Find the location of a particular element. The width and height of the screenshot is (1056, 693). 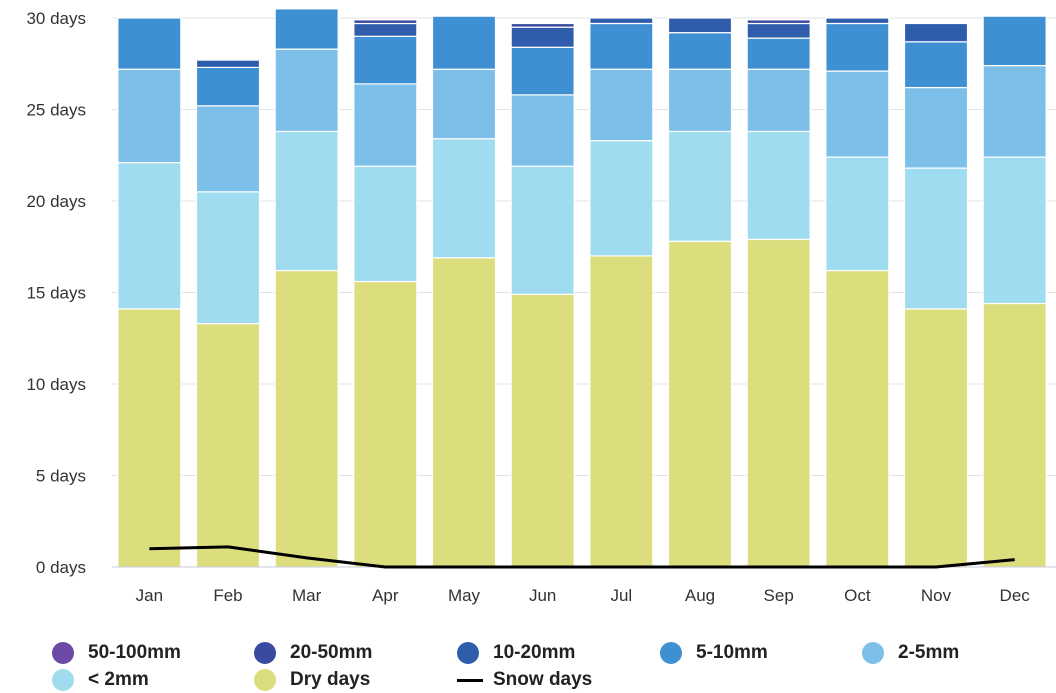

legend-label: 50-100mm is located at coordinates (134, 653).